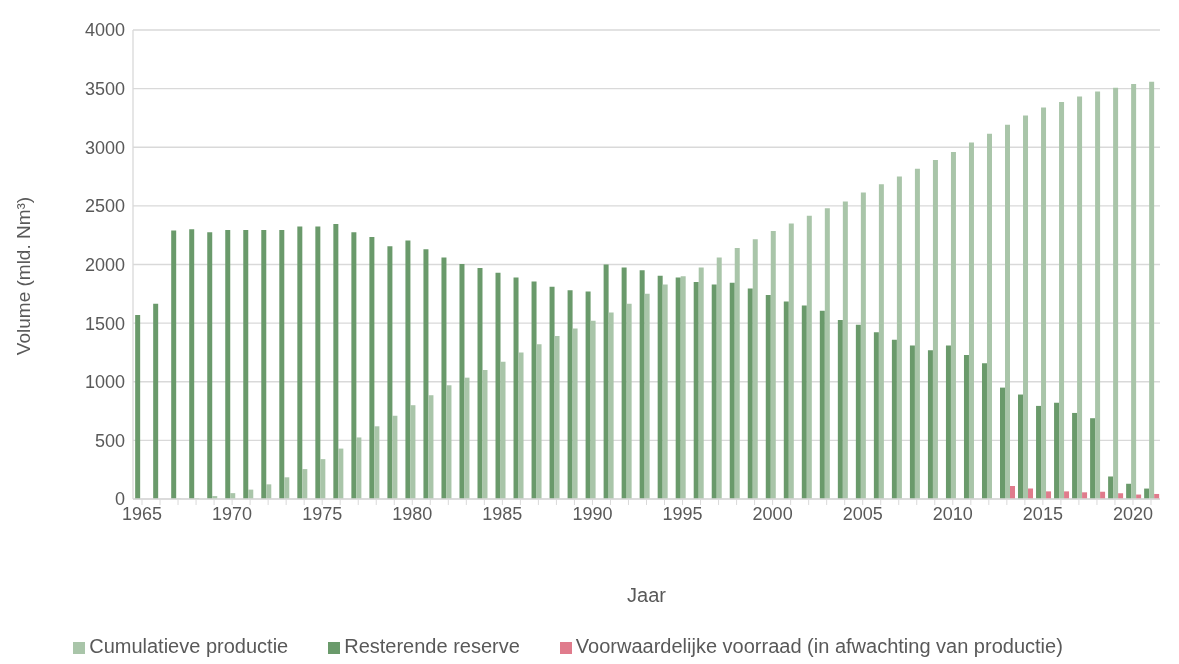  Describe the element at coordinates (682, 513) in the screenshot. I see `x-tick-label: 1995` at that location.